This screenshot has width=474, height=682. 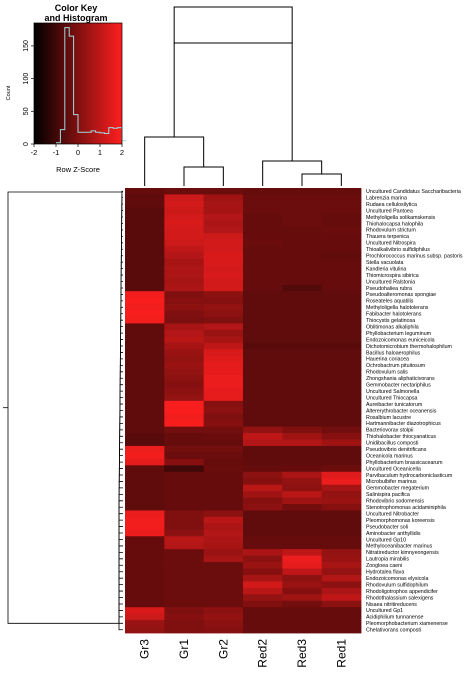 What do you see at coordinates (392, 514) in the screenshot?
I see `row-label: Uncultured Nitrobacter` at bounding box center [392, 514].